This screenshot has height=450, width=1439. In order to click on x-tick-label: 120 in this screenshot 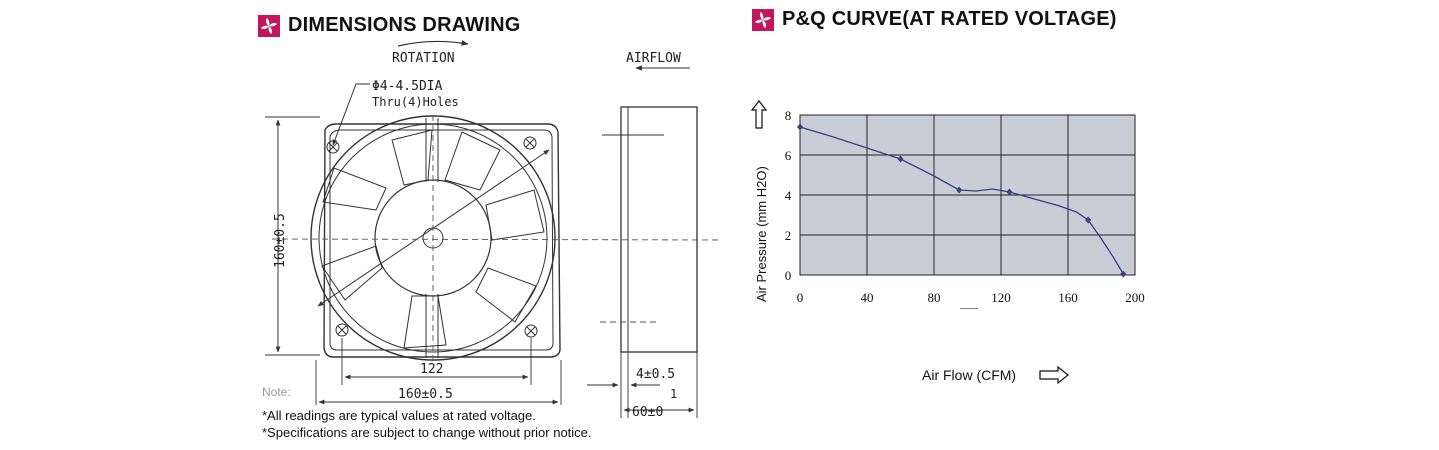, I will do `click(1001, 297)`.